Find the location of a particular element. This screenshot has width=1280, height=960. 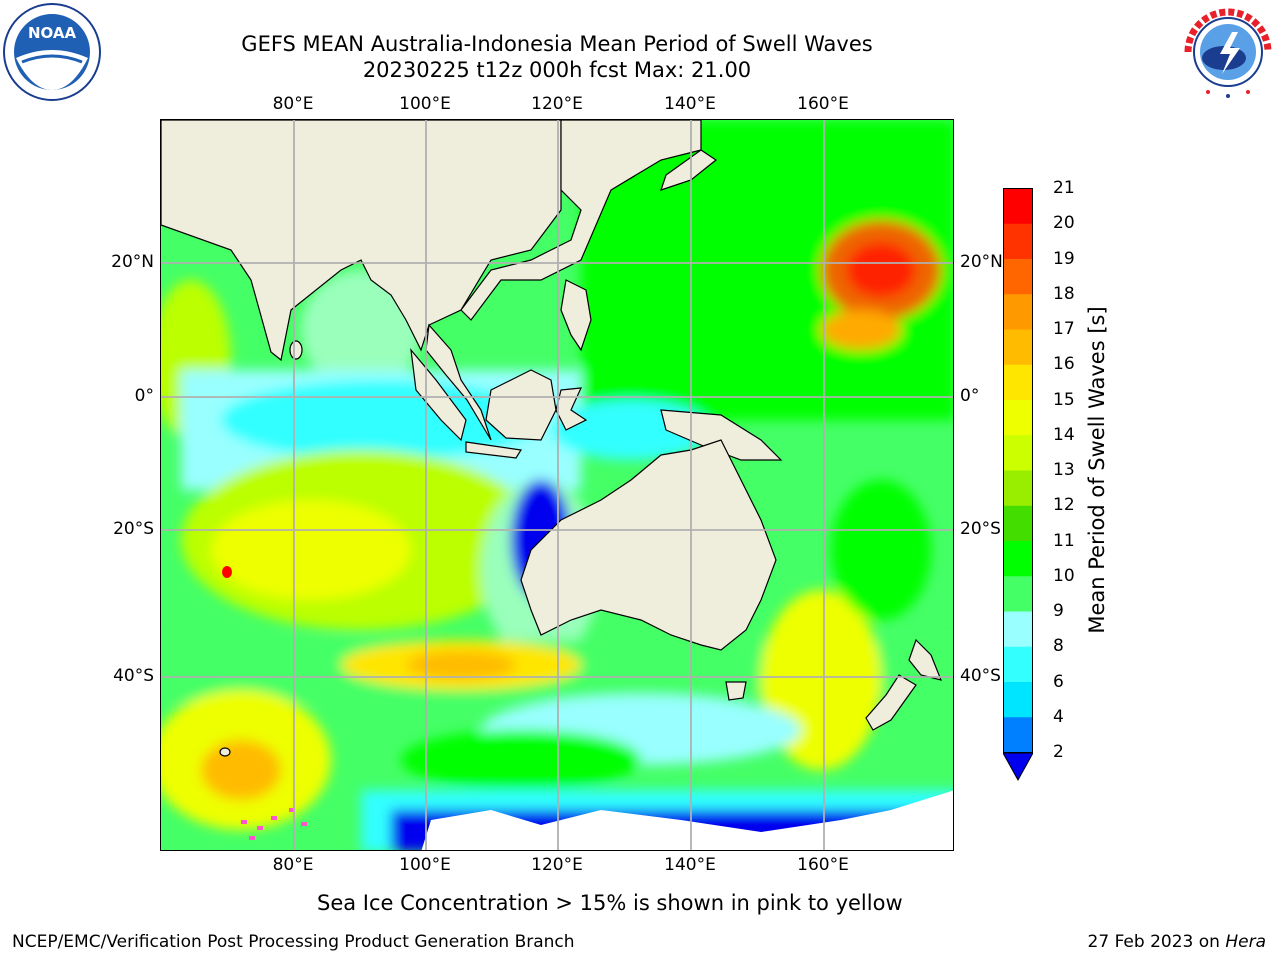

chart-subtitle: 20230225 t12z 000h fcst Max: 21.00 is located at coordinates (557, 70).